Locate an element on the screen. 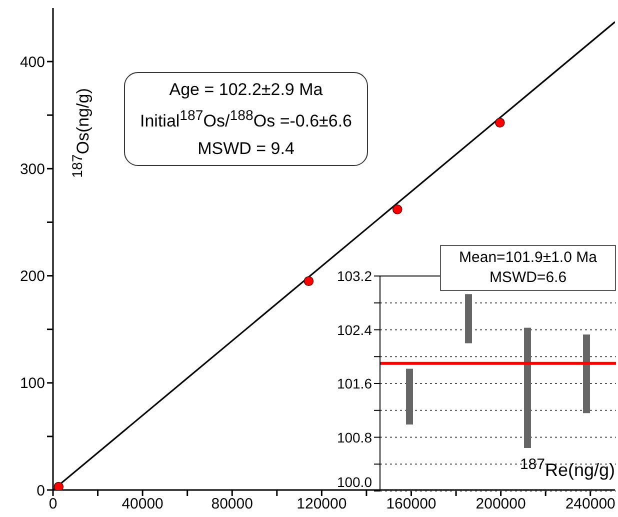  x-tick-label: 0 is located at coordinates (53, 504).